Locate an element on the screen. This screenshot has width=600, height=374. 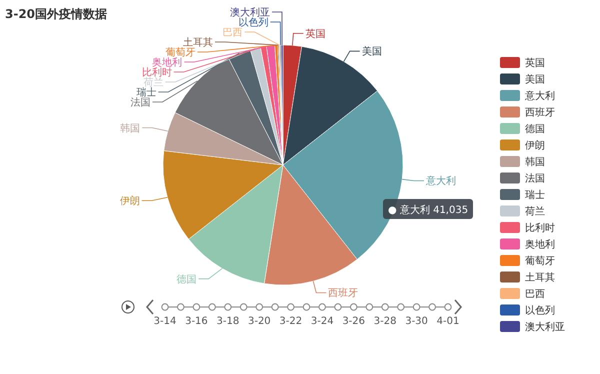
legend-label: 英国 is located at coordinates (535, 63).